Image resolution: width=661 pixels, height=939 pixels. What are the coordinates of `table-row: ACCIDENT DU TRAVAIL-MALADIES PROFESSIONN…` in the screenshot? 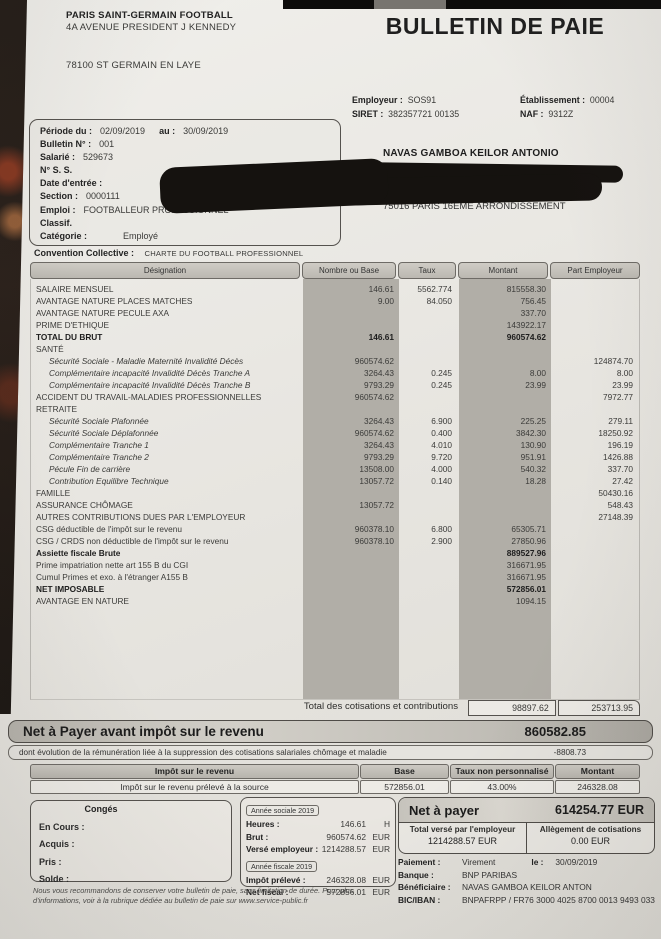 It's located at (335, 397).